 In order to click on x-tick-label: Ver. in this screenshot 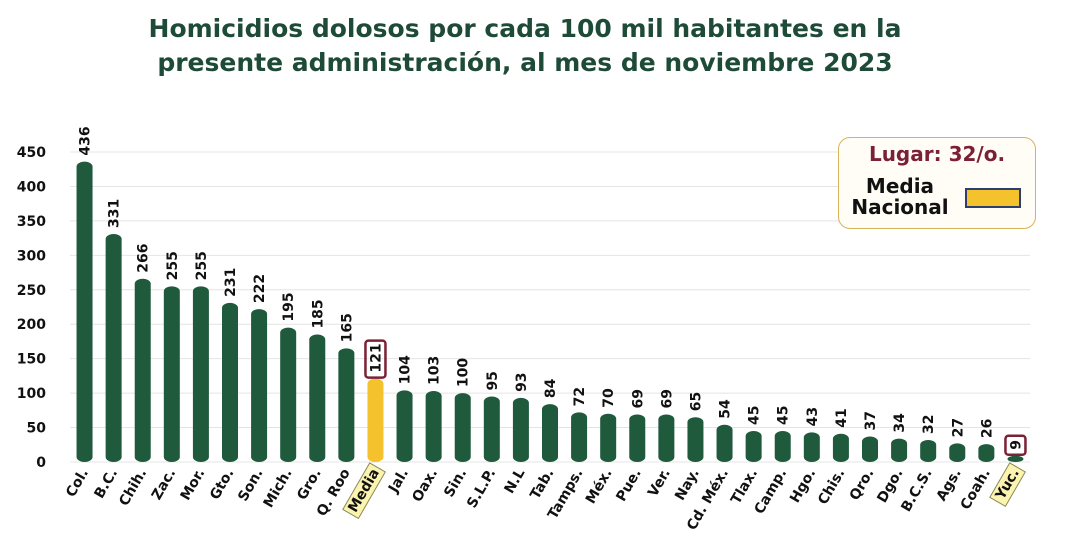, I will do `click(659, 483)`.